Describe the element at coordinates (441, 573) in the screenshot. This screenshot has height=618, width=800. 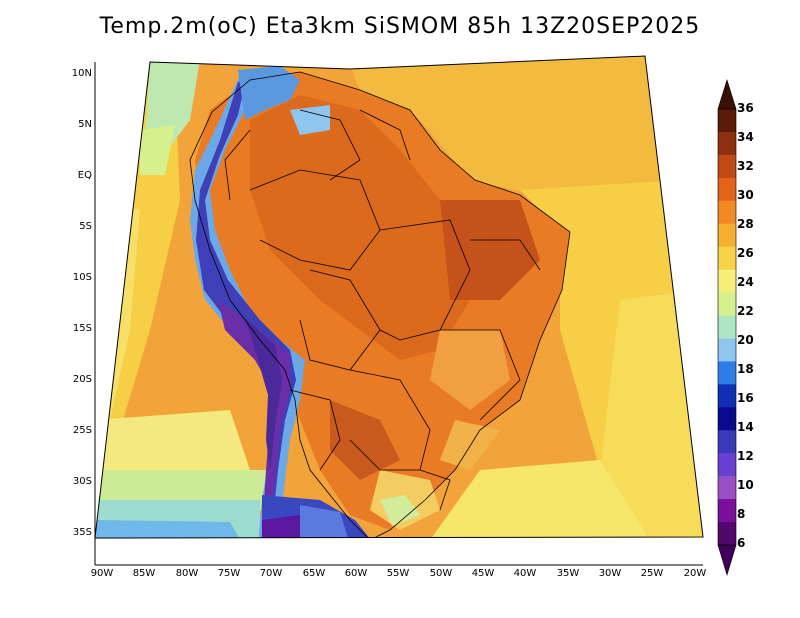
I see `lon-label-50w: 50W` at that location.